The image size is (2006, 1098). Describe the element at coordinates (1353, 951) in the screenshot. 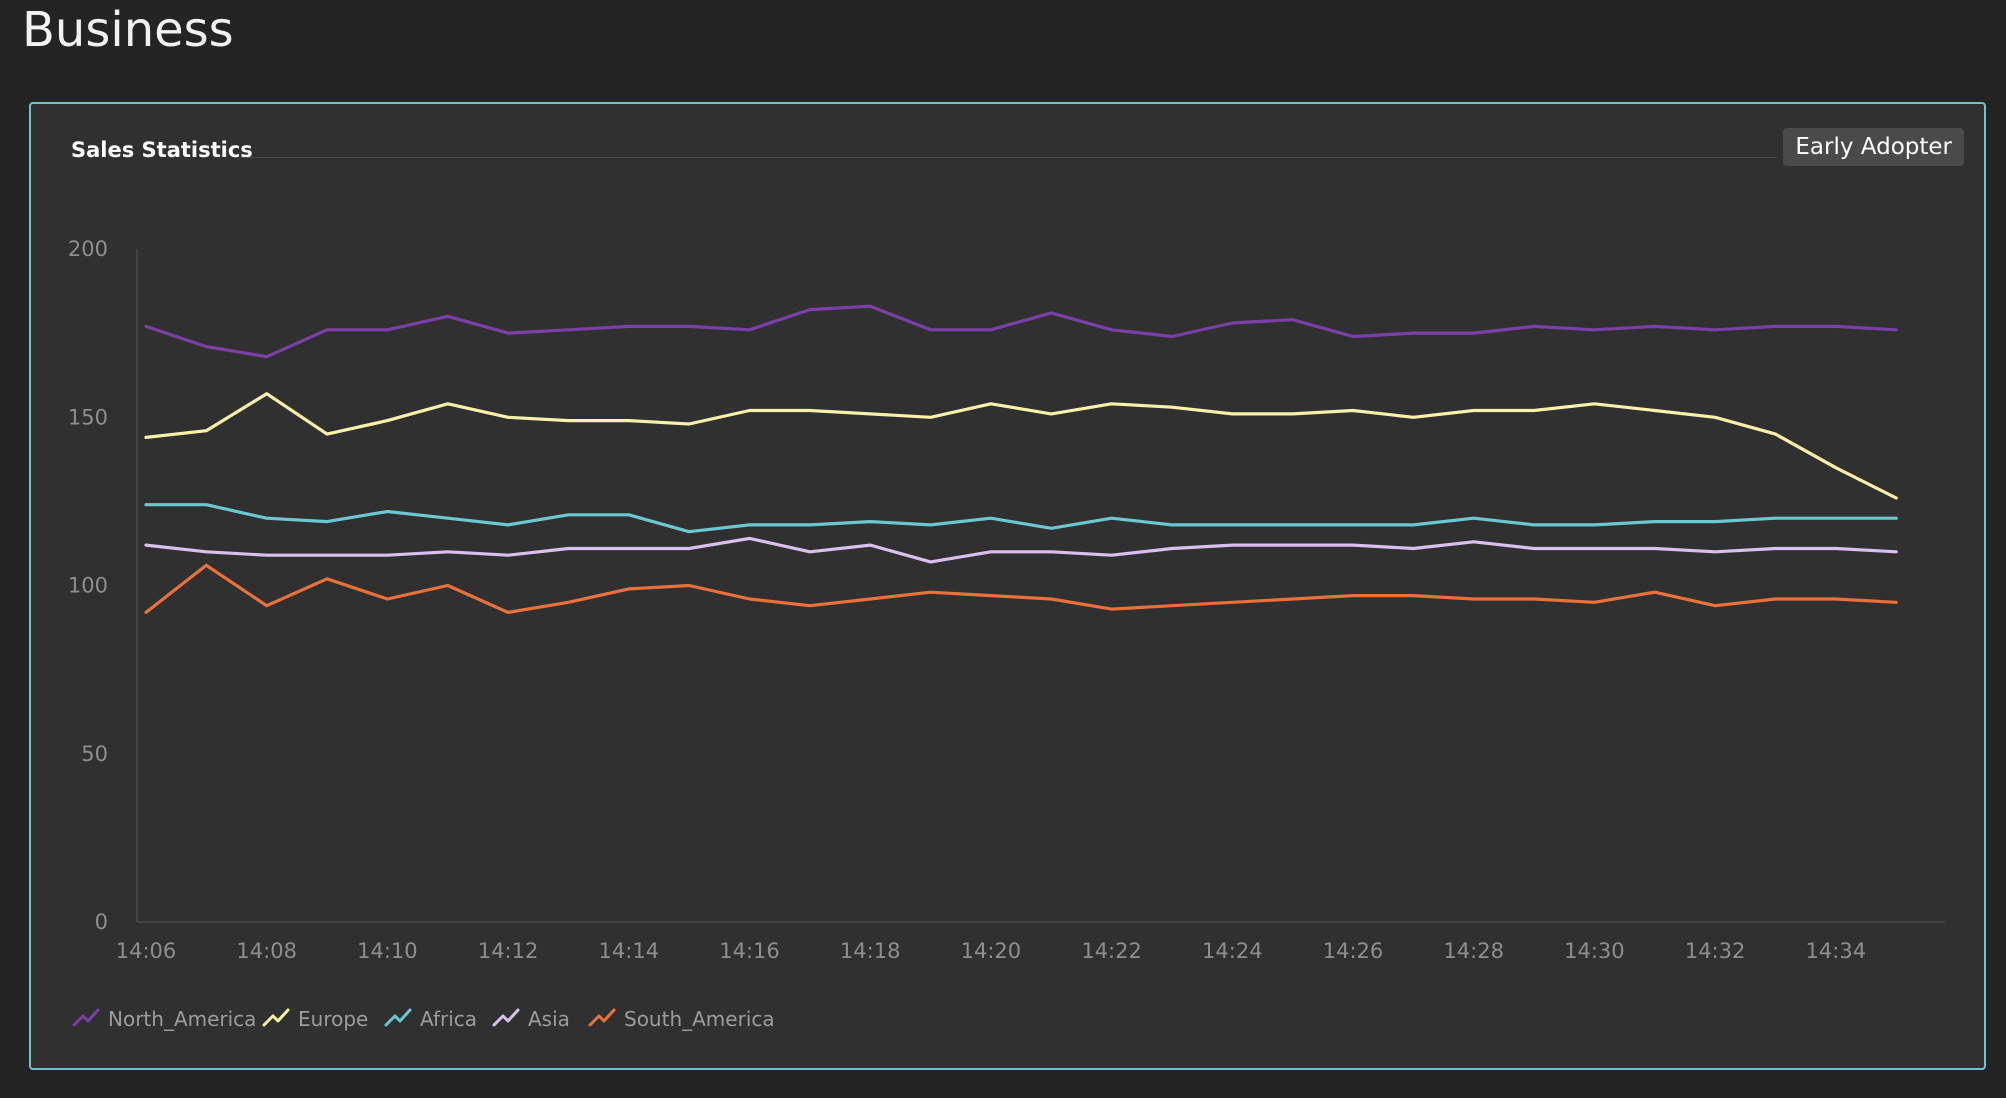

I see `x-tick-label: 14:26` at that location.